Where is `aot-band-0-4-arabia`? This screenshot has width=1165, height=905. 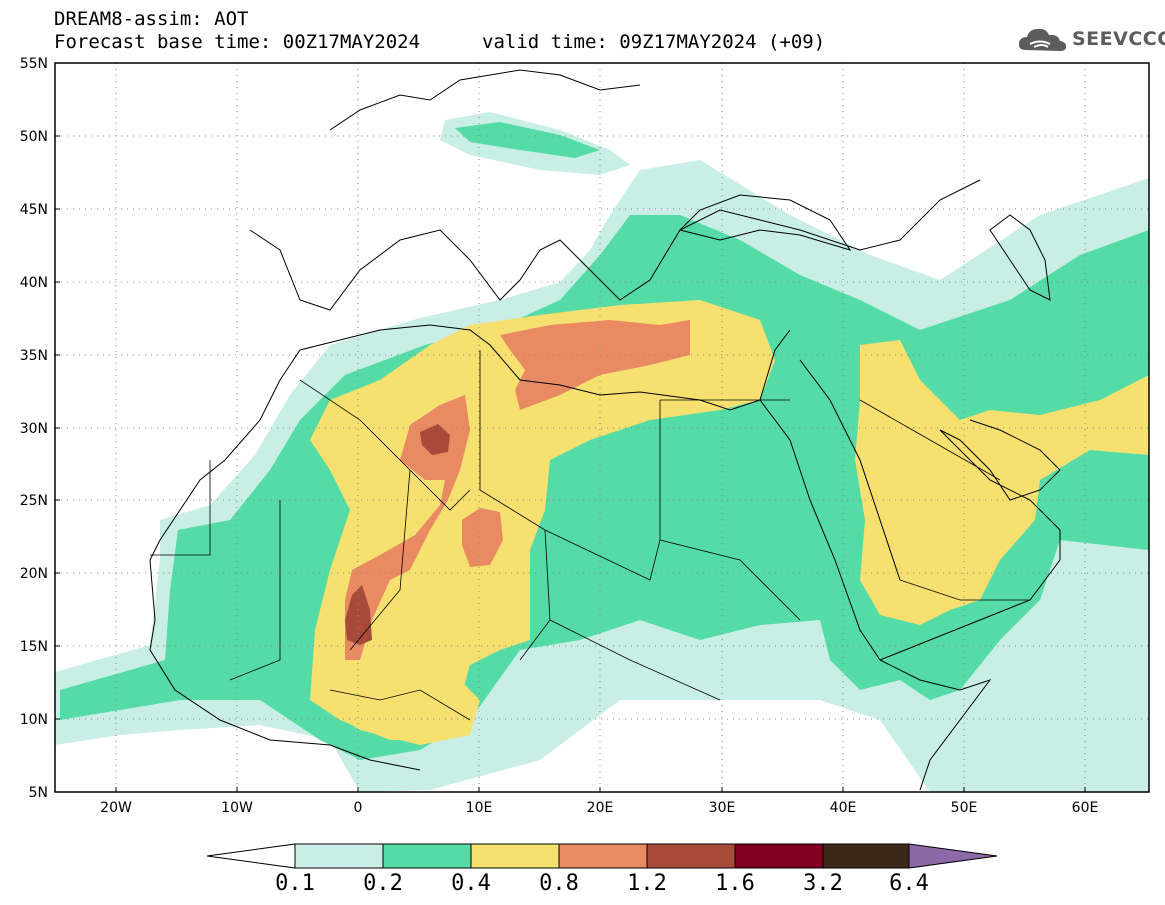 aot-band-0-4-arabia is located at coordinates (1002, 482).